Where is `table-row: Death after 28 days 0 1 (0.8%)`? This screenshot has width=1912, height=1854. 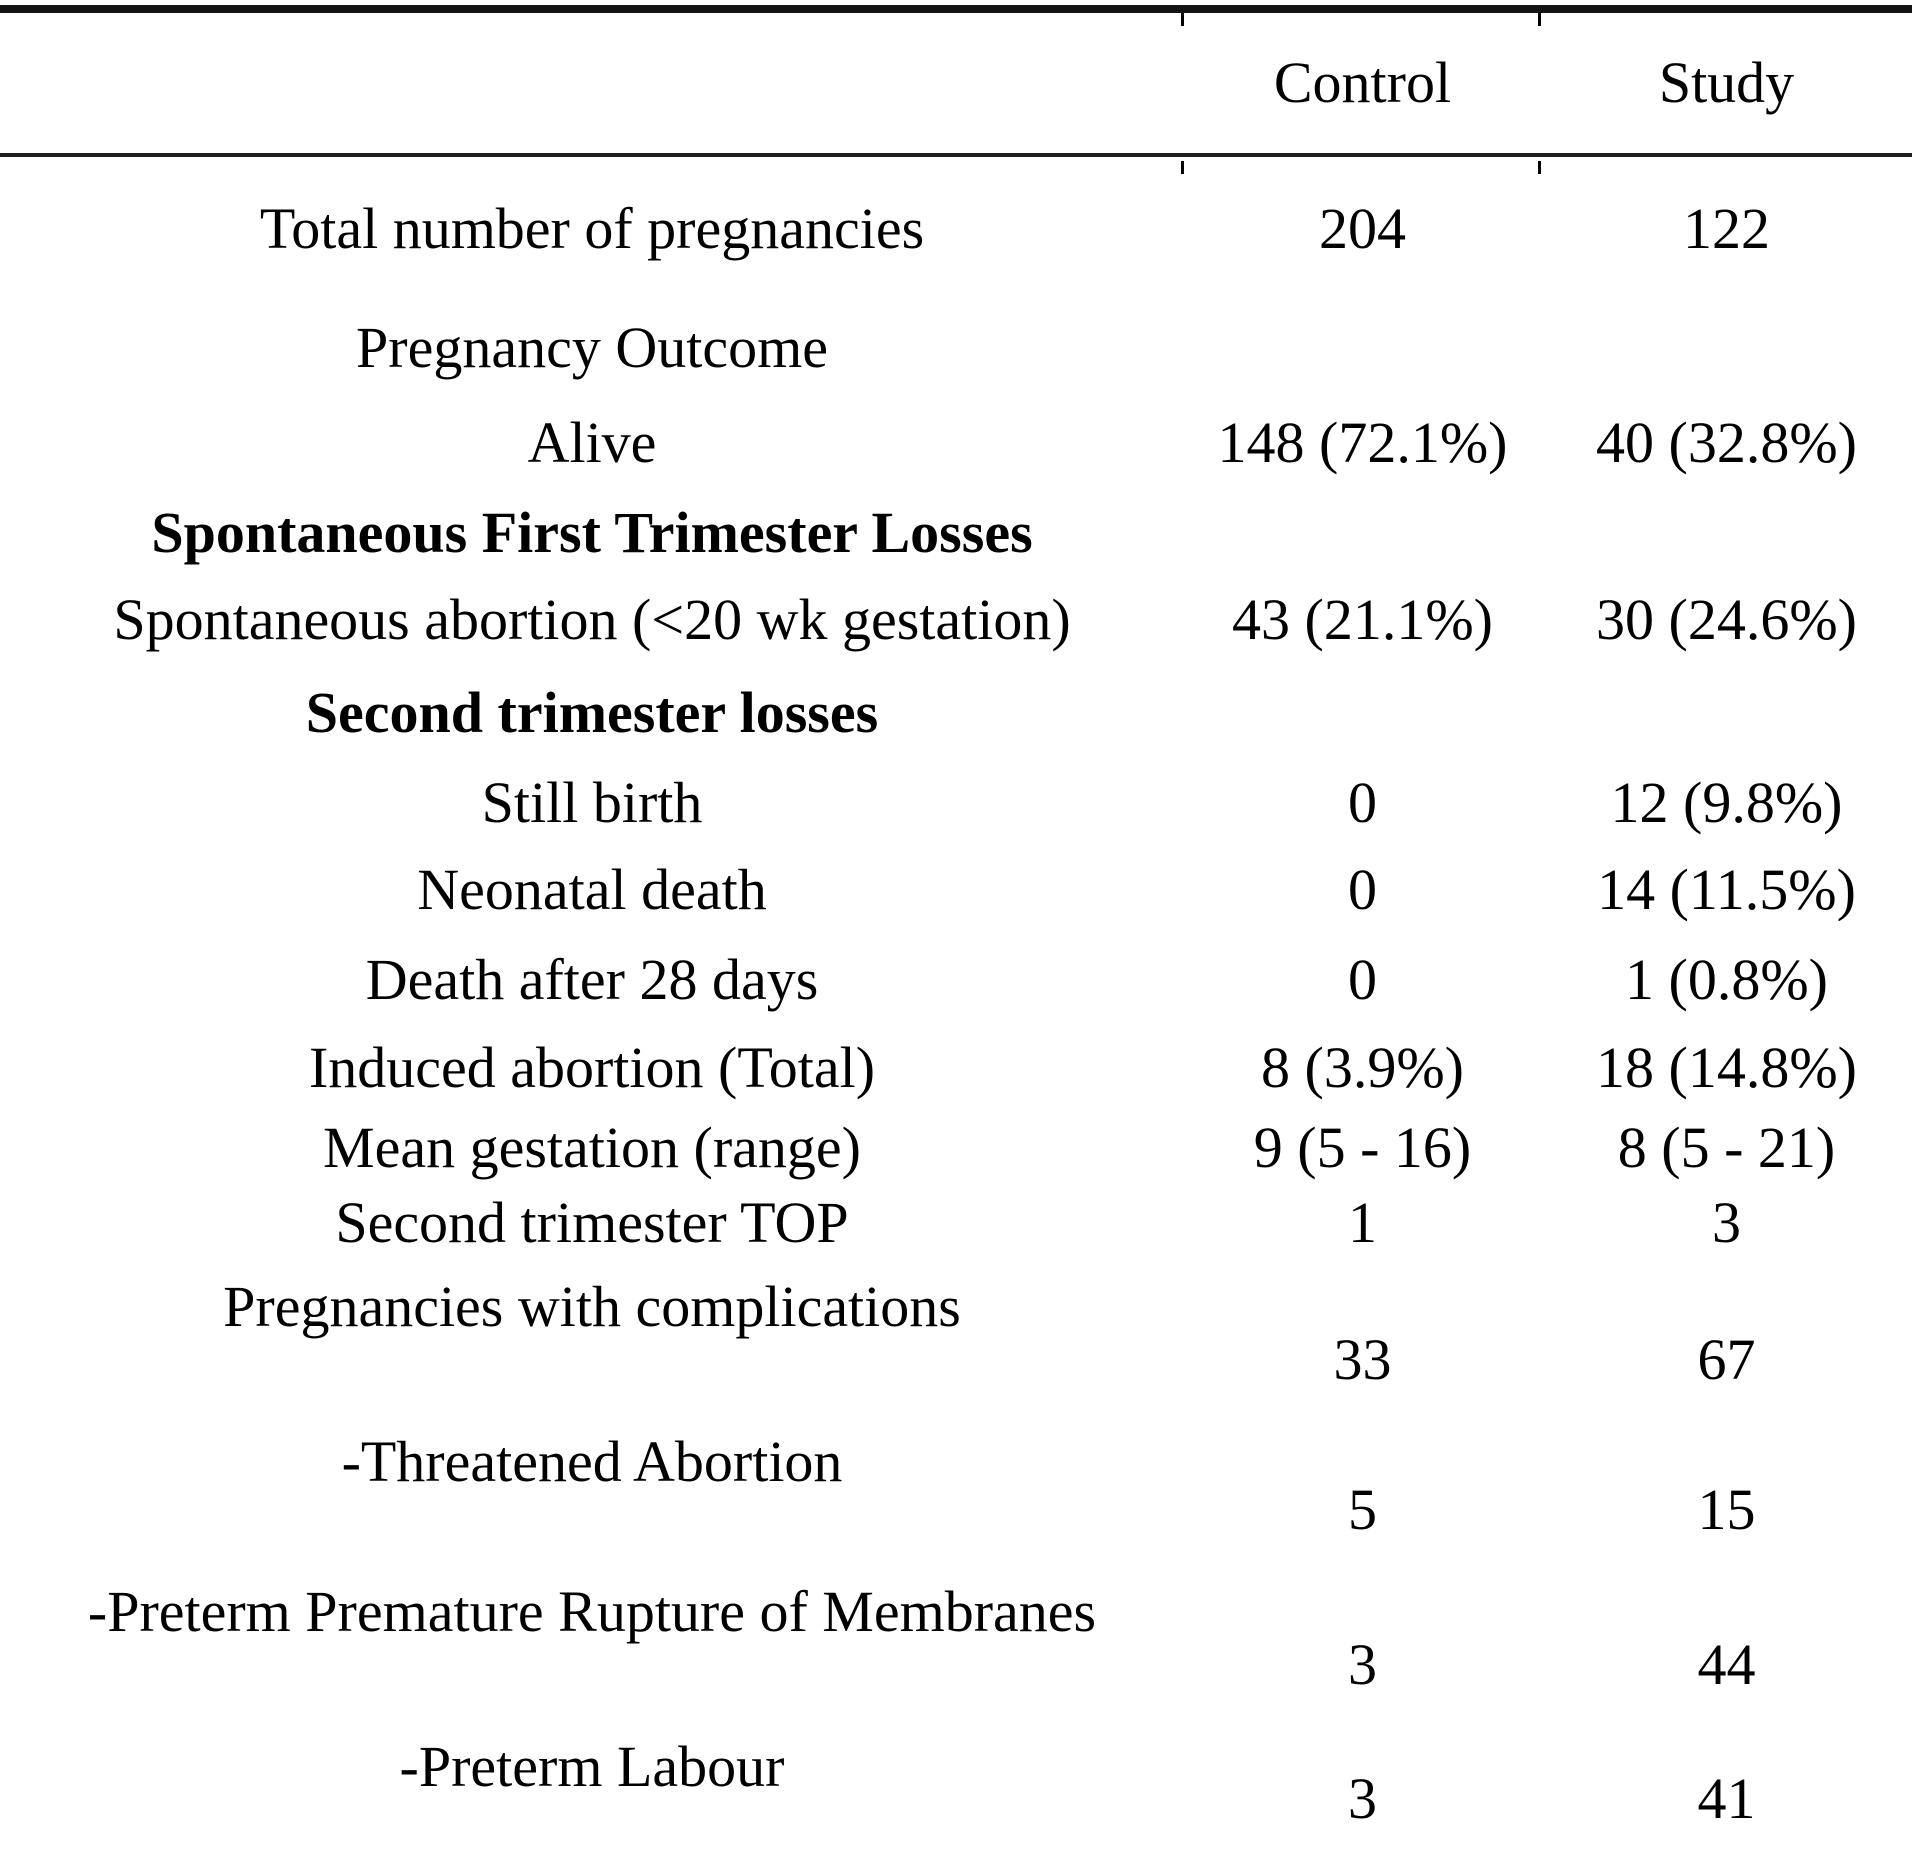 table-row: Death after 28 days 0 1 (0.8%) is located at coordinates (956, 980).